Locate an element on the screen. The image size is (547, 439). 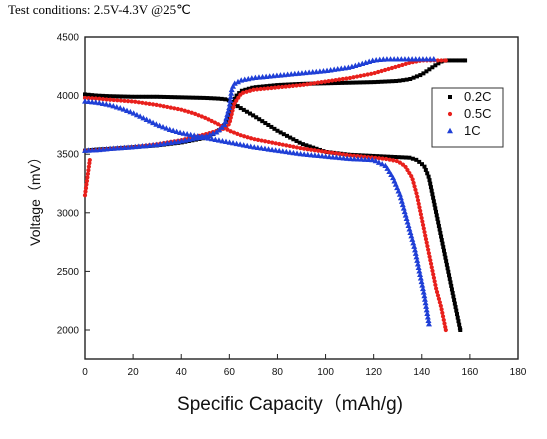
test-conditions-caption: Test conditions: 2.5V-4.3V @25℃ is located at coordinates (99, 9).